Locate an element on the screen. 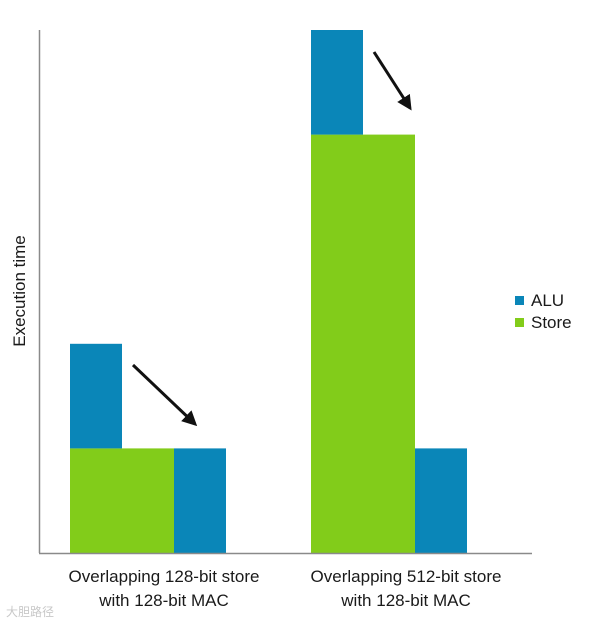 The width and height of the screenshot is (600, 625). bar-g1-b1-alu is located at coordinates (96, 396).